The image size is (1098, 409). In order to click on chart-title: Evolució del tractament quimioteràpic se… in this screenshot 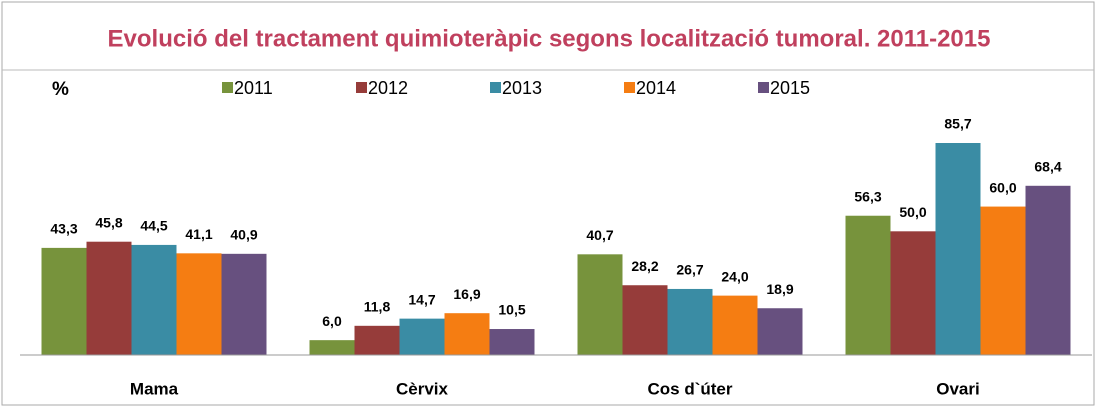, I will do `click(549, 38)`.